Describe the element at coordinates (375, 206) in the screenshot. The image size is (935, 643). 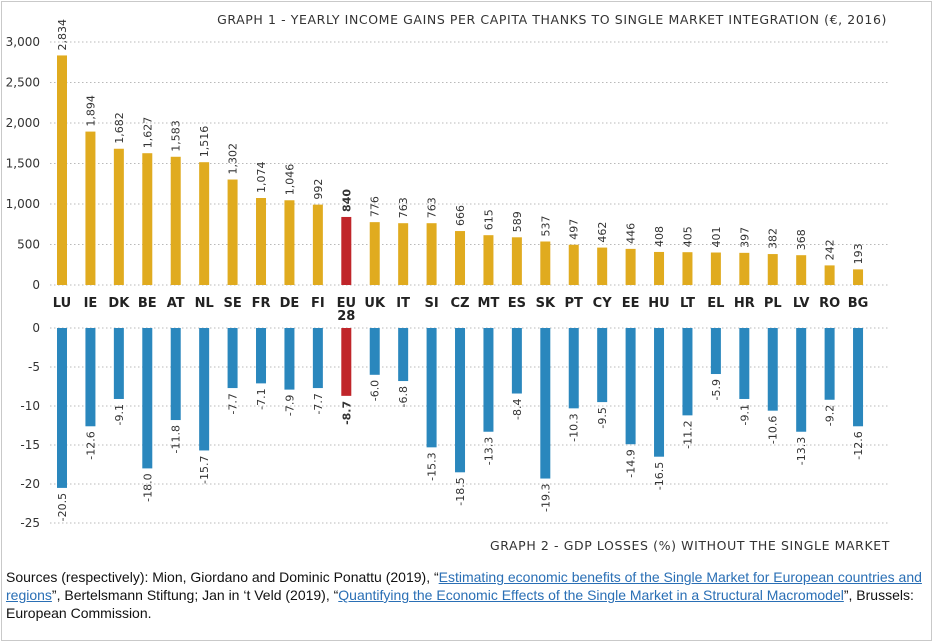
I see `data-label-income: 776` at that location.